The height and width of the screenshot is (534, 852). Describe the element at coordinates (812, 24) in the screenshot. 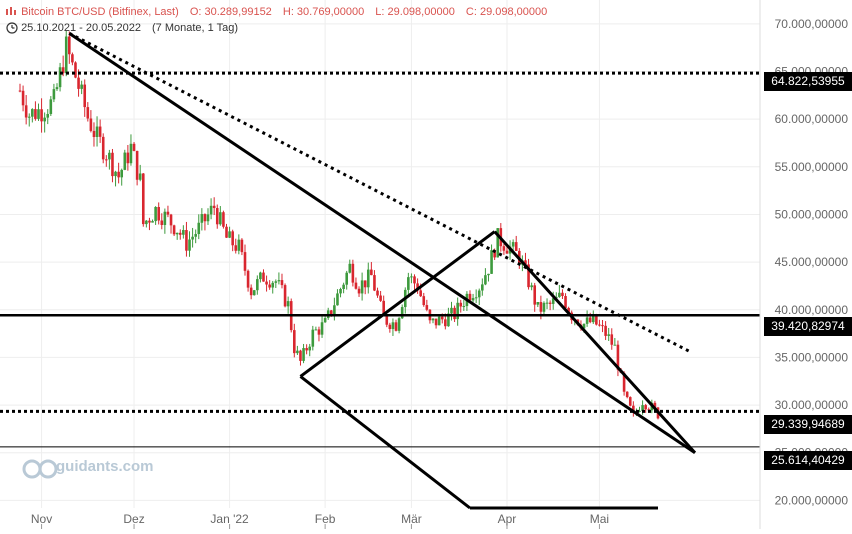

I see `y-tick-label: 70.000,00000` at that location.